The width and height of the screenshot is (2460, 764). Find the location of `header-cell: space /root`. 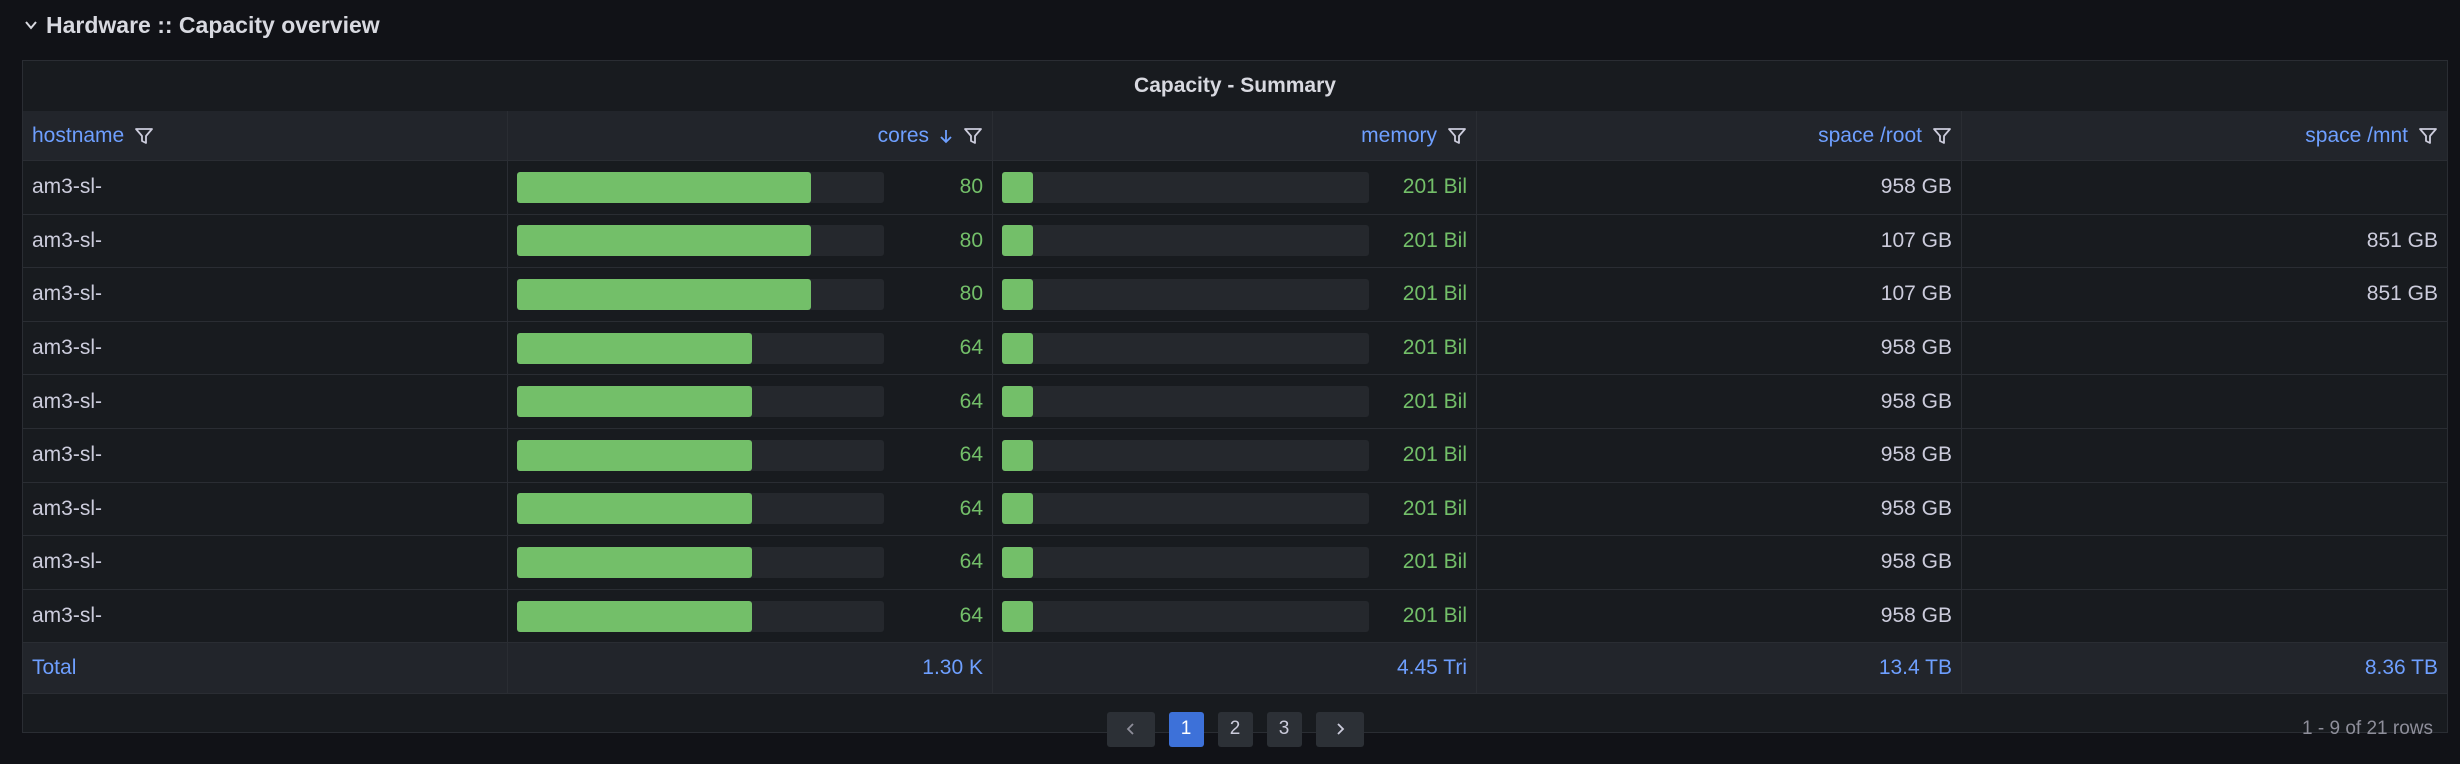

header-cell: space /root is located at coordinates (1719, 135).